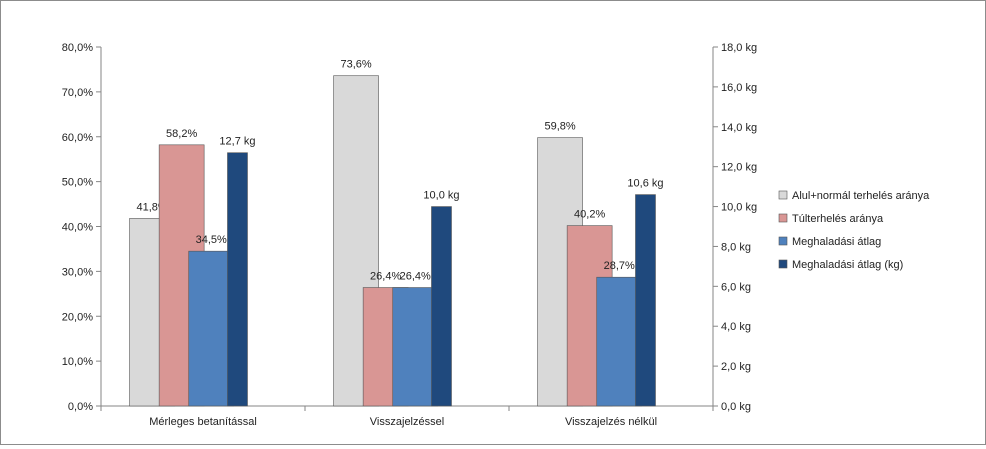 Image resolution: width=986 pixels, height=449 pixels. I want to click on right-axis-tick-label: 0,0 kg, so click(736, 407).